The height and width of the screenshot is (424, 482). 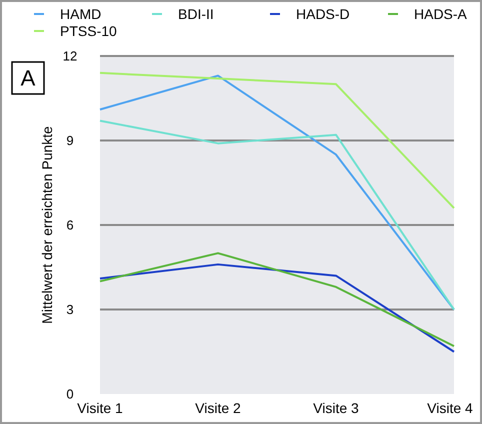 I want to click on y-tick-label: 6, so click(x=70, y=225).